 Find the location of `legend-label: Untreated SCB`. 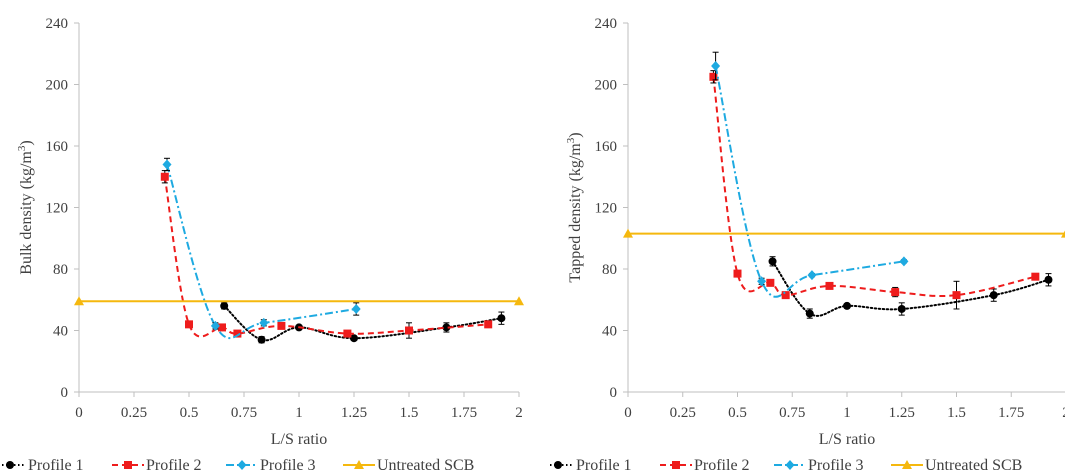

legend-label: Untreated SCB is located at coordinates (425, 465).